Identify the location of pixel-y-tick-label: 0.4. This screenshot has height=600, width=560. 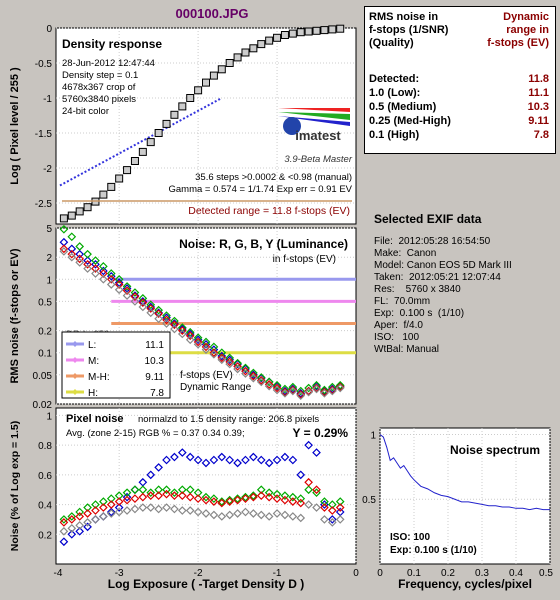
(45, 506).